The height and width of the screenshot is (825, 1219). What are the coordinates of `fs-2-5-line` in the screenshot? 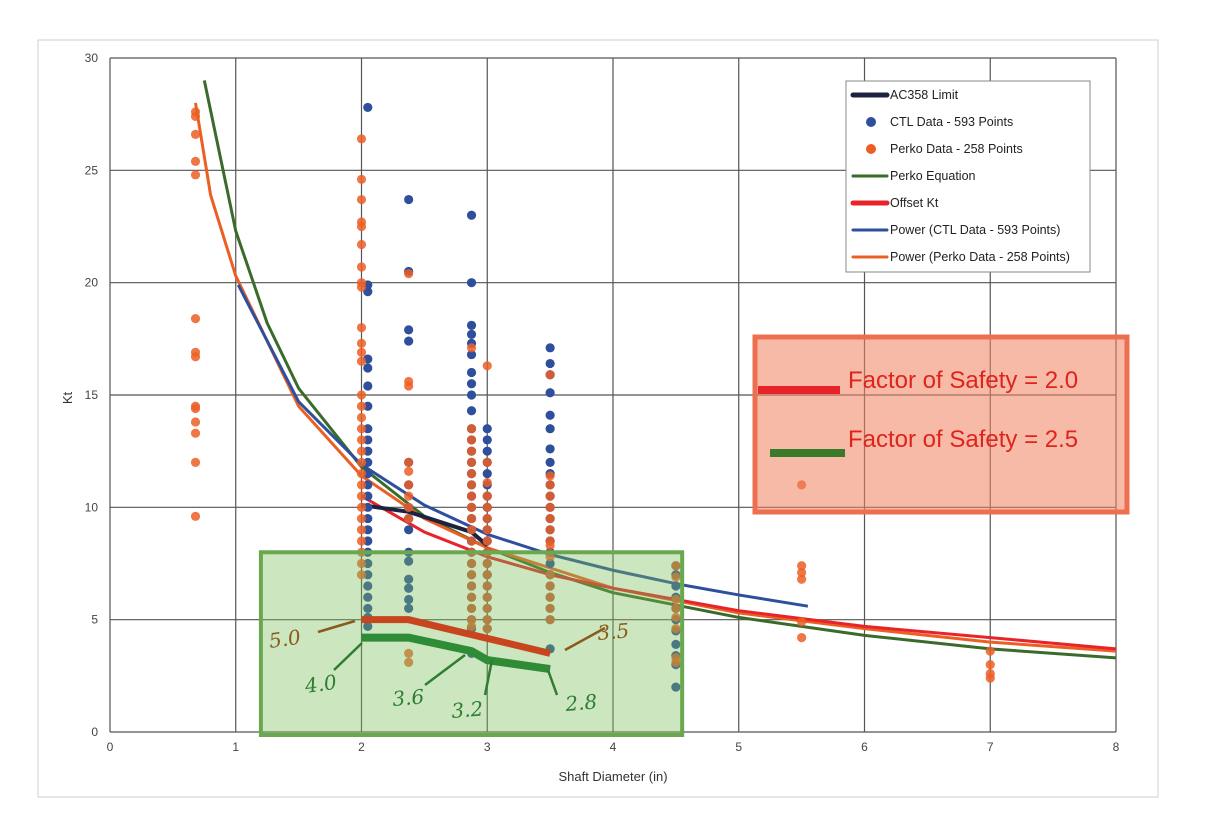 It's located at (456, 653).